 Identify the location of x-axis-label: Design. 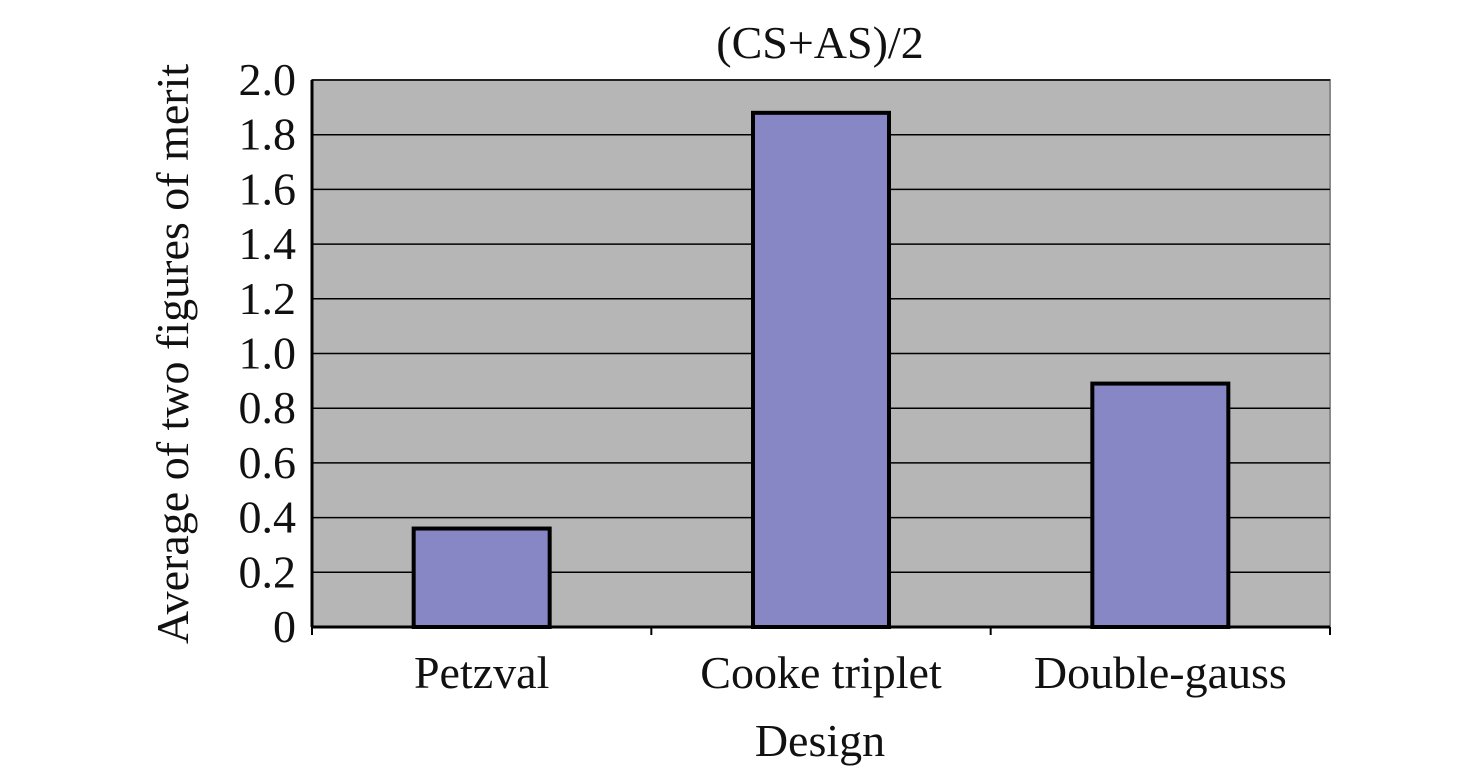
(820, 740).